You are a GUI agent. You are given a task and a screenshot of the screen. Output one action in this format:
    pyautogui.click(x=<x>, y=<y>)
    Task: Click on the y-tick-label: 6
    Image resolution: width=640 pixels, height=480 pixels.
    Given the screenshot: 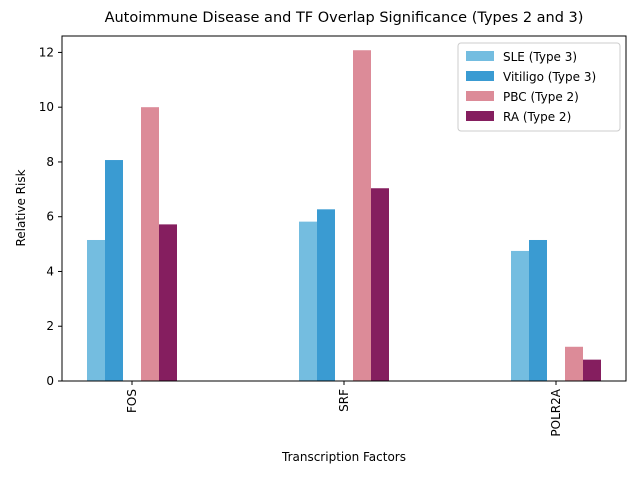 What is the action you would take?
    pyautogui.click(x=50, y=217)
    